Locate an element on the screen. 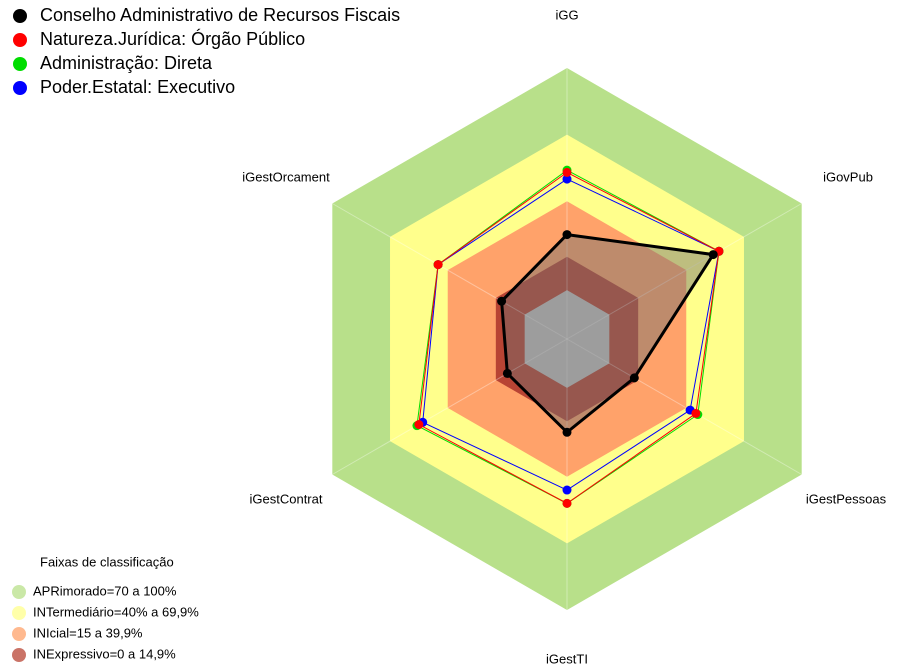 This screenshot has width=900, height=668. axis-label: iGestContrat is located at coordinates (286, 498).